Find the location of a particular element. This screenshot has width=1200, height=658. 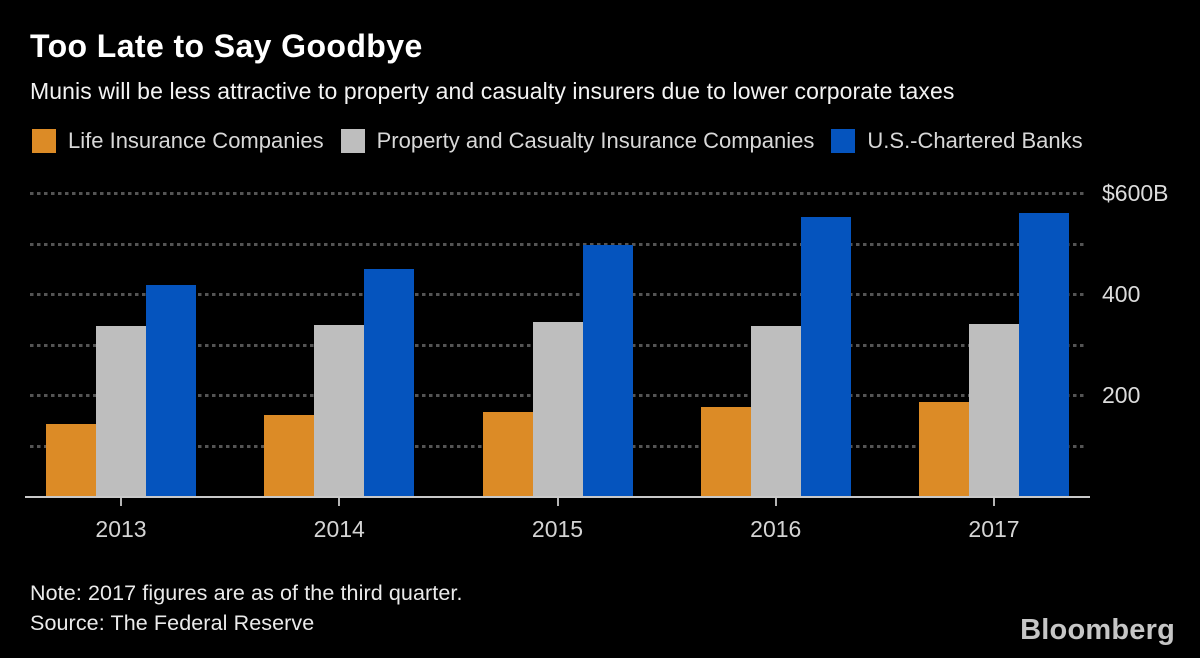

x-axis-tick-2017 is located at coordinates (994, 501).